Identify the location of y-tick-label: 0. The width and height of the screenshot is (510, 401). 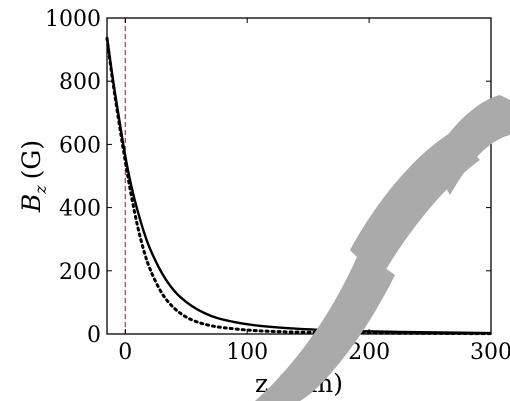
(94, 335).